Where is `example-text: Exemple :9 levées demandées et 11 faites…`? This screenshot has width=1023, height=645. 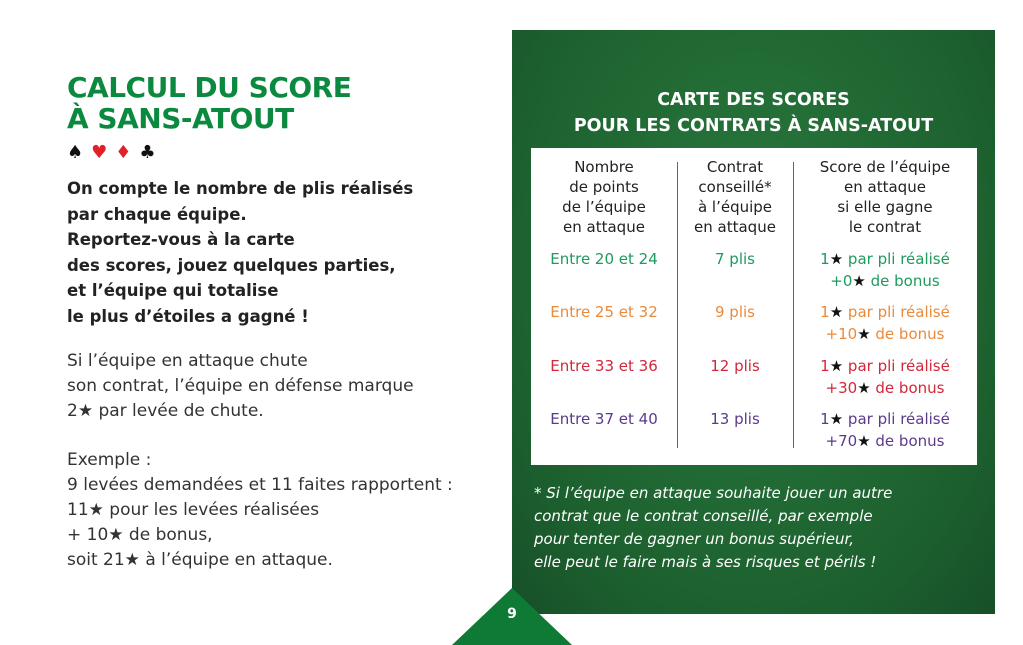 example-text: Exemple :9 levées demandées et 11 faites… is located at coordinates (260, 510).